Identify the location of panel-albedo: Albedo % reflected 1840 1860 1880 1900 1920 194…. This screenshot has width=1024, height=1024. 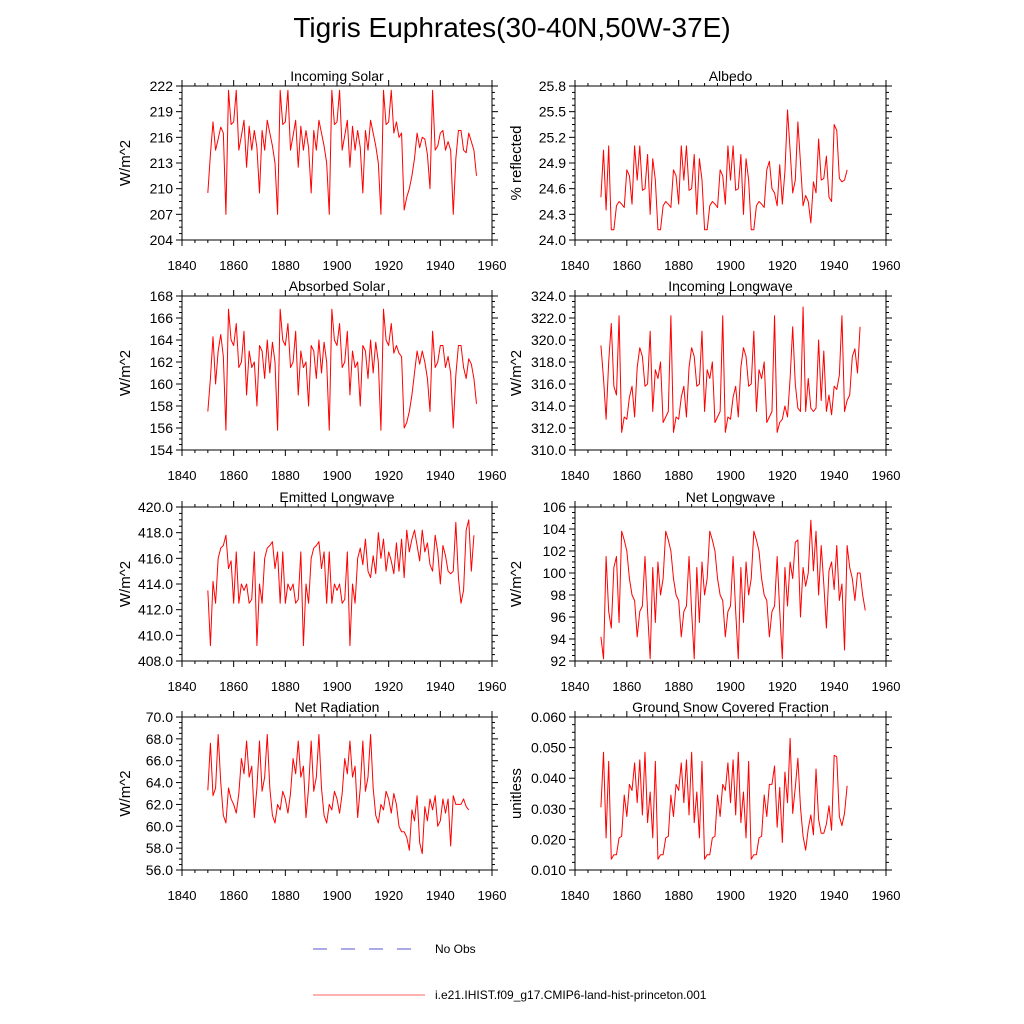
(704, 170).